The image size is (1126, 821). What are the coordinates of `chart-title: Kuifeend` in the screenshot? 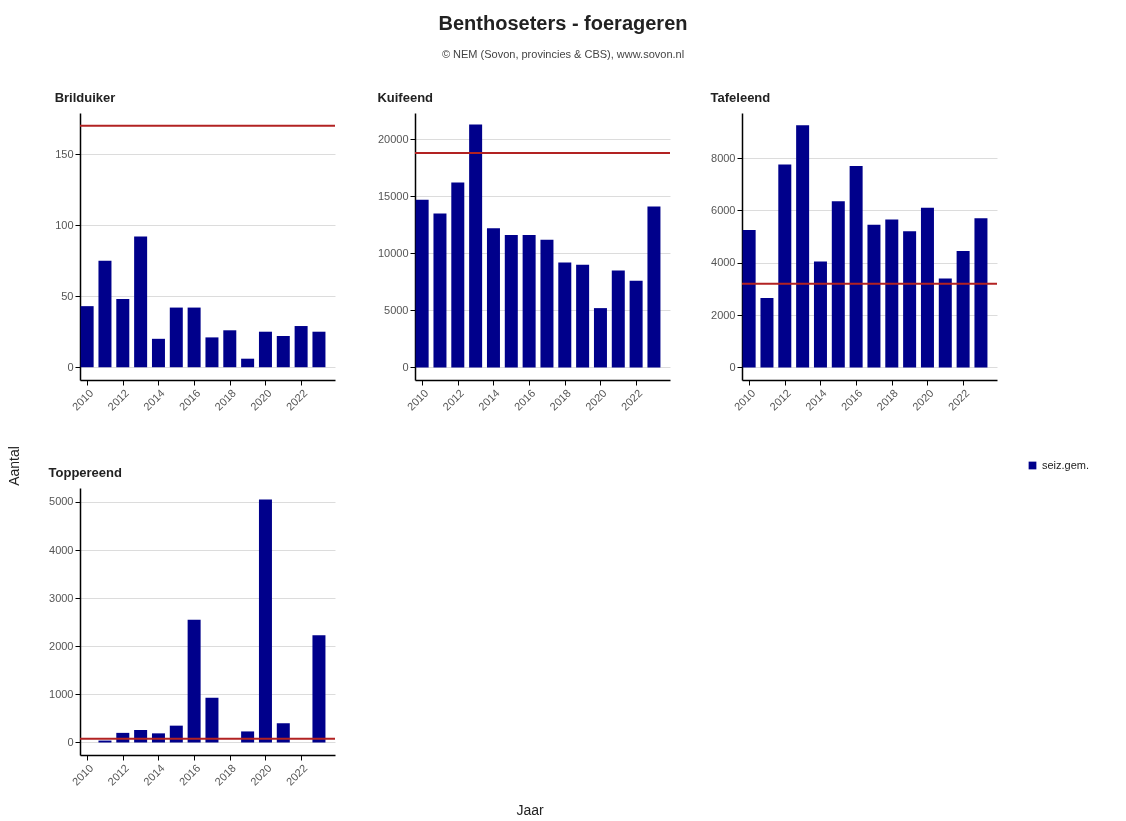 It's located at (405, 97).